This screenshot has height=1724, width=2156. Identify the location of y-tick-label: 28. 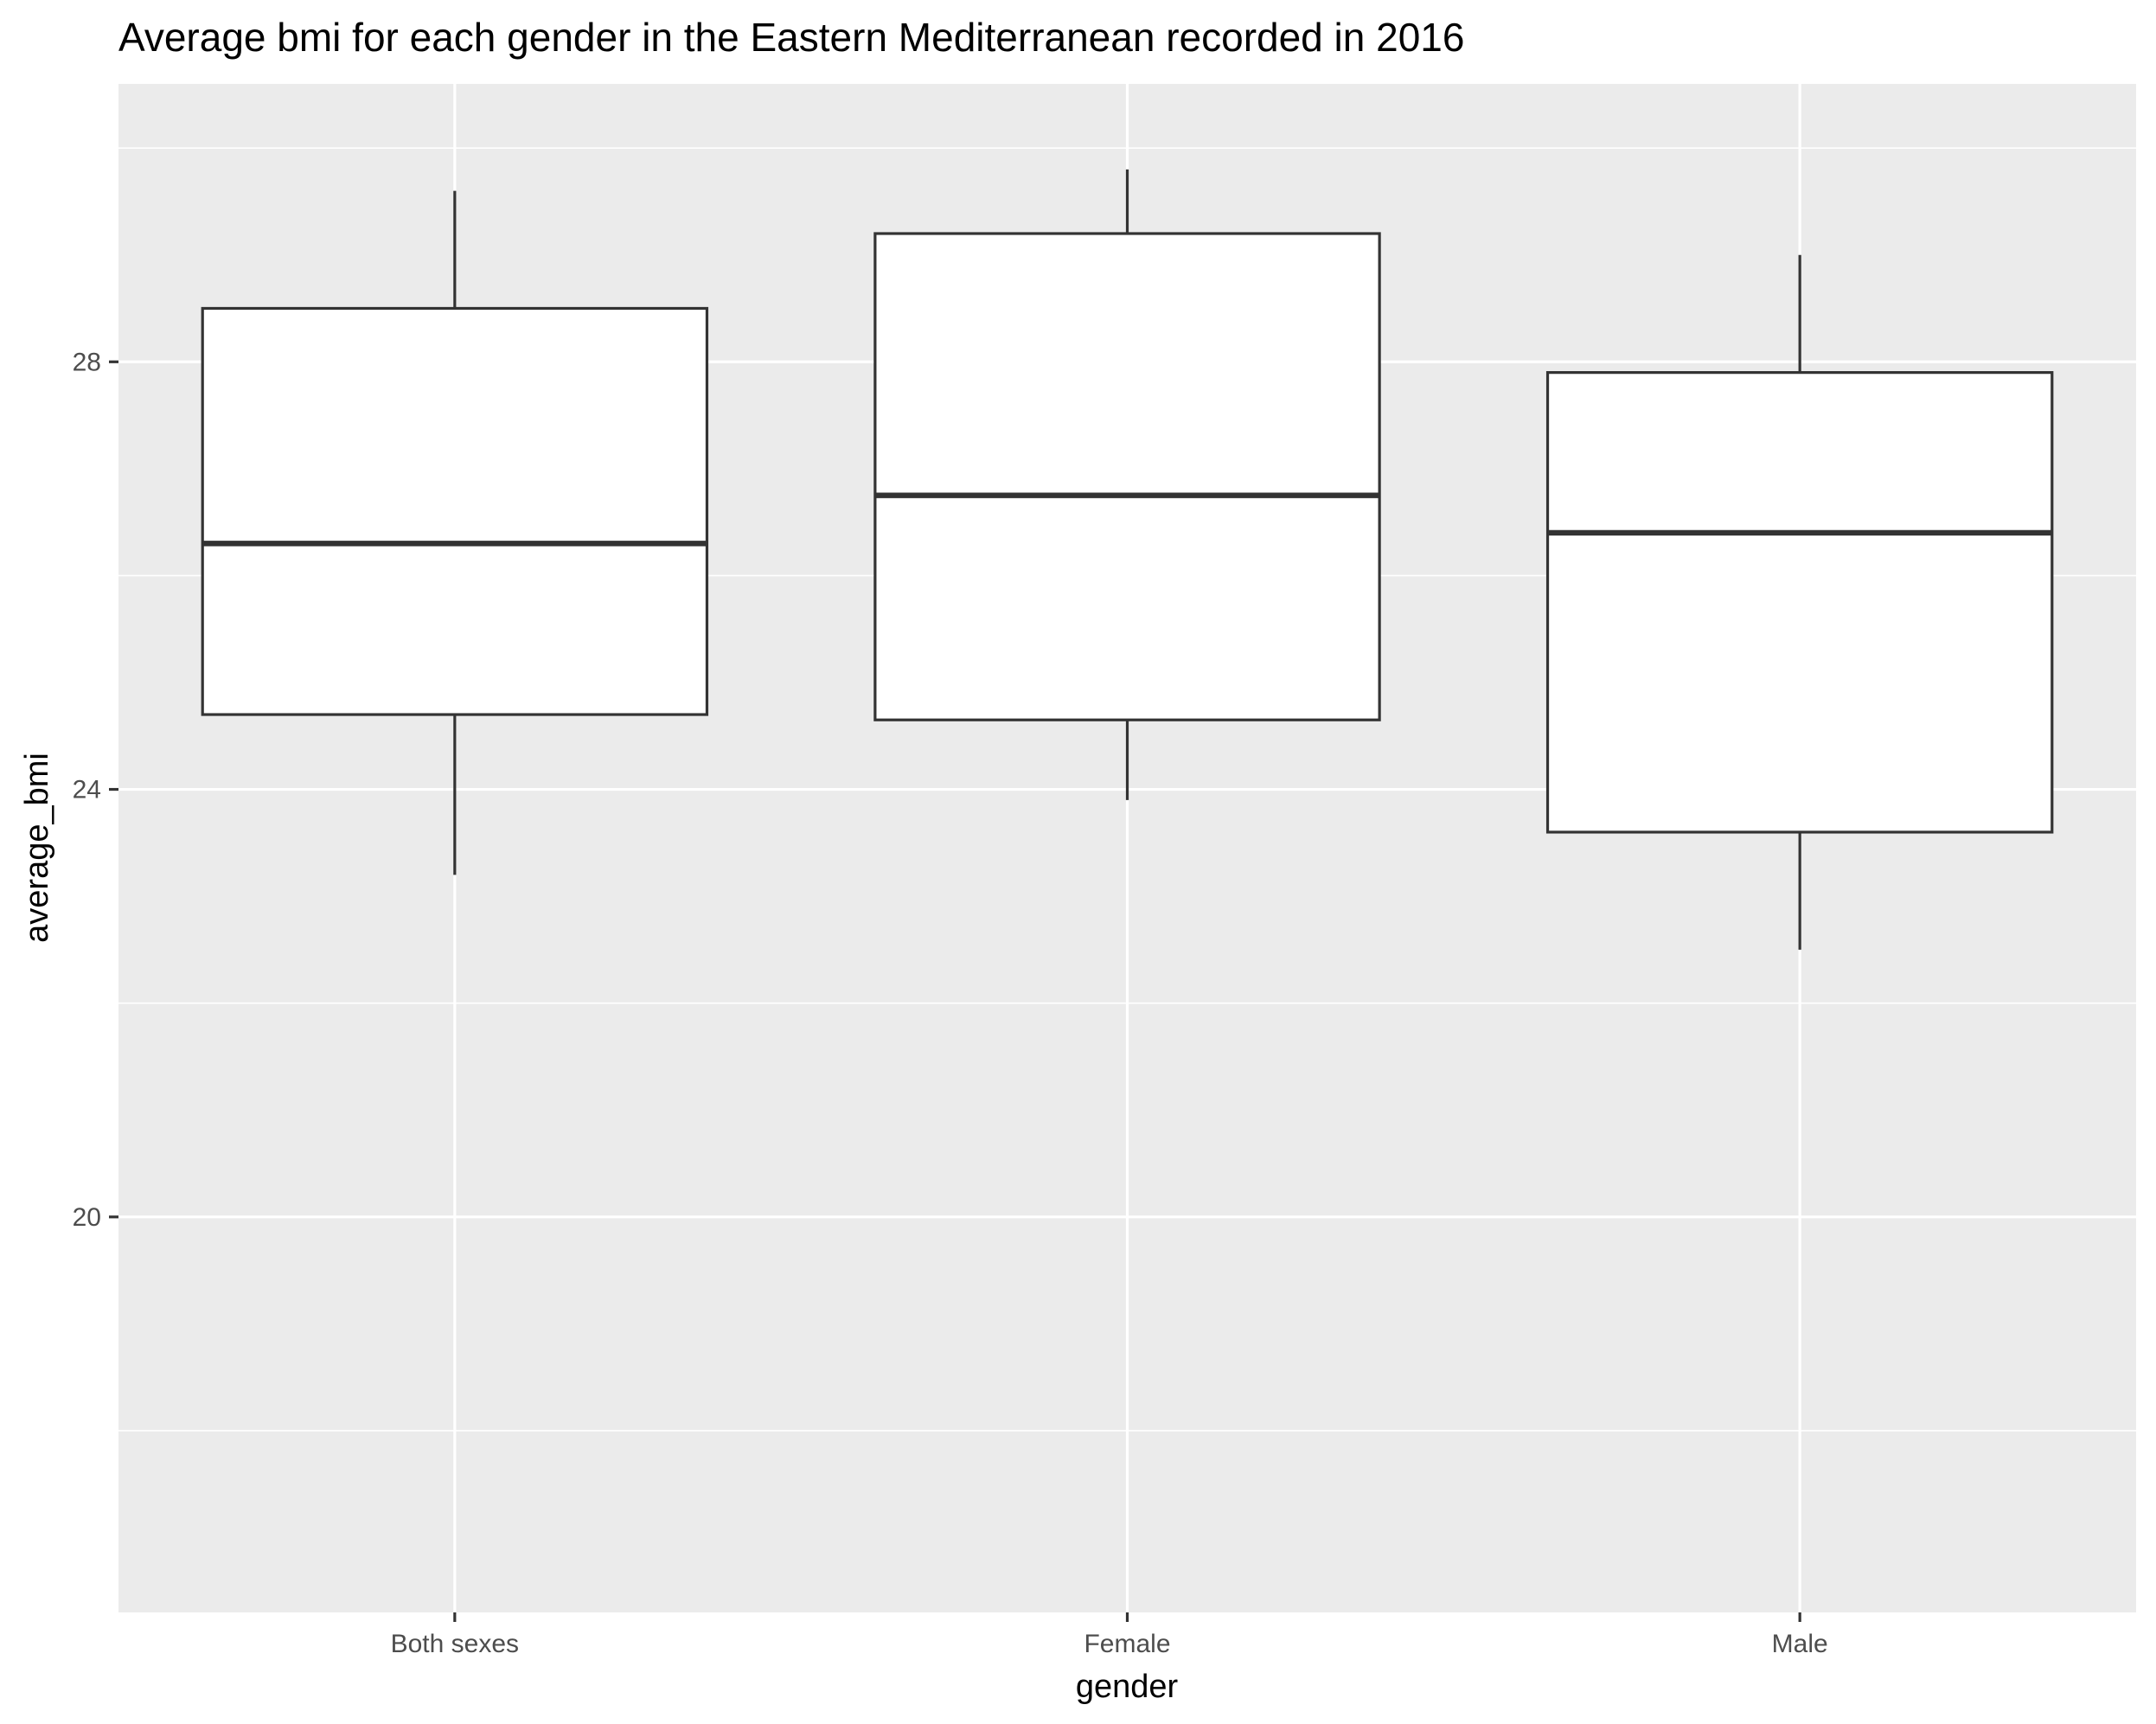
(87, 362).